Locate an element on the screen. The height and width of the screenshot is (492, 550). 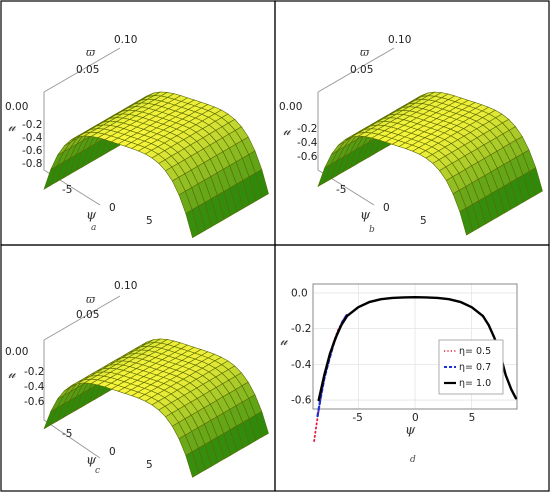
panel-a-x-tick-2: 5 is located at coordinates (149, 221).